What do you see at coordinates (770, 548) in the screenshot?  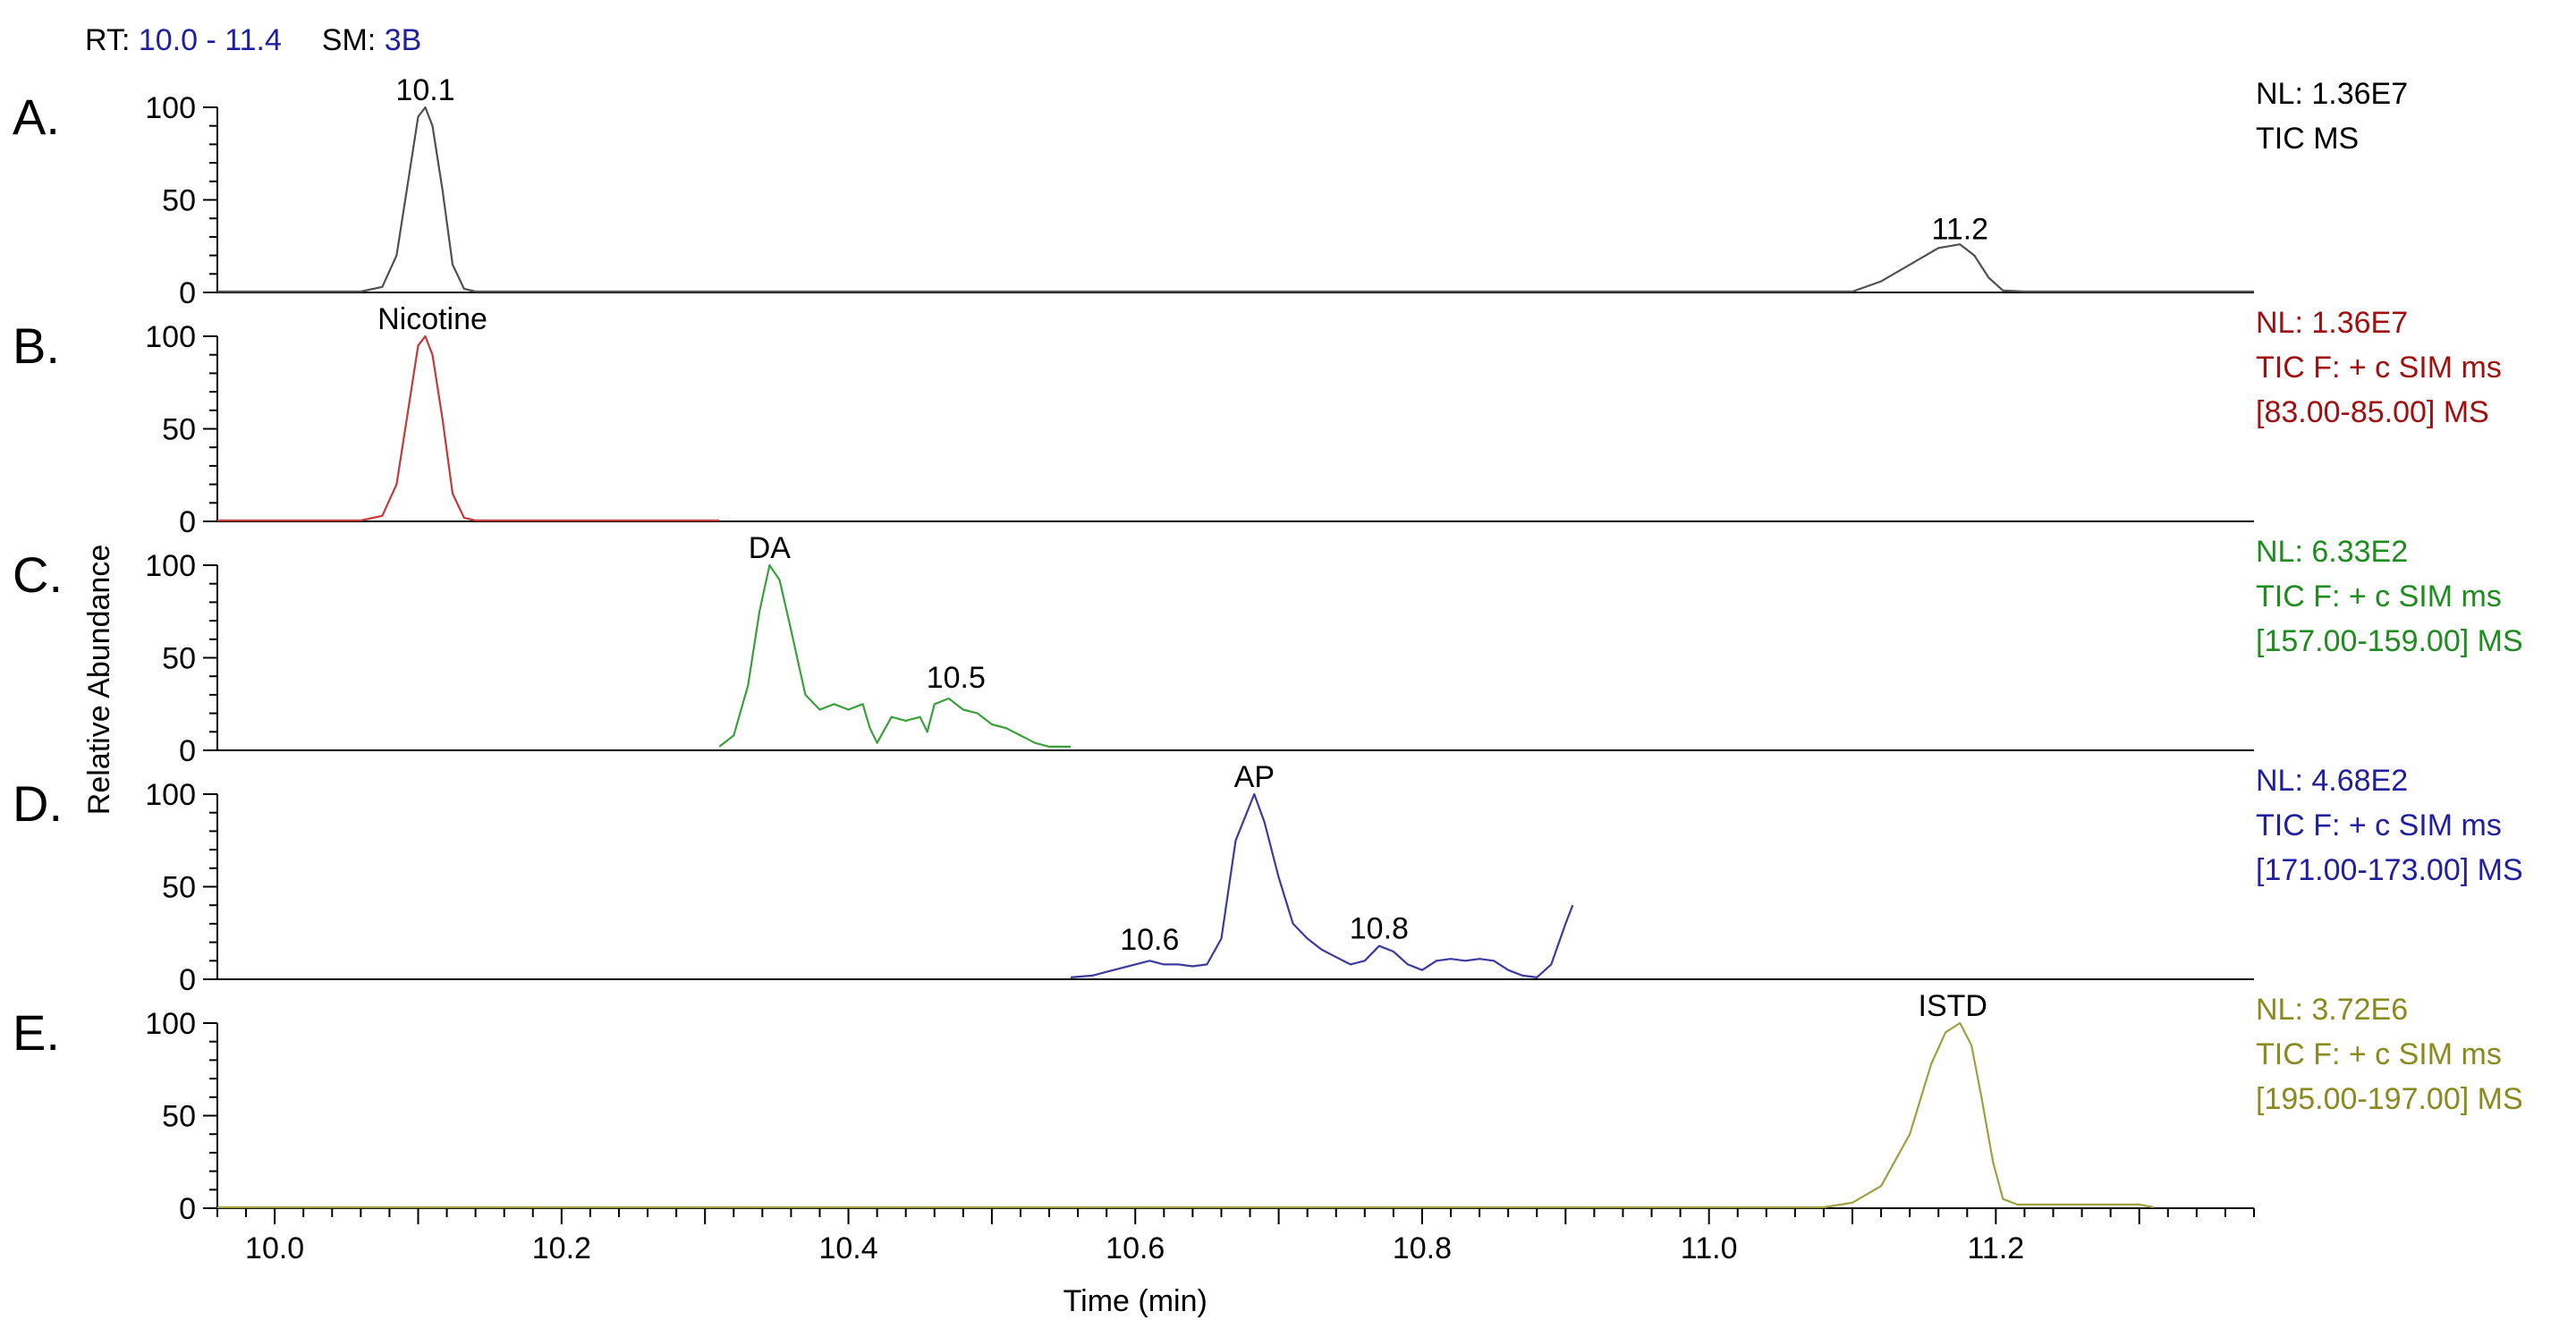 I see `peak-label: DA` at bounding box center [770, 548].